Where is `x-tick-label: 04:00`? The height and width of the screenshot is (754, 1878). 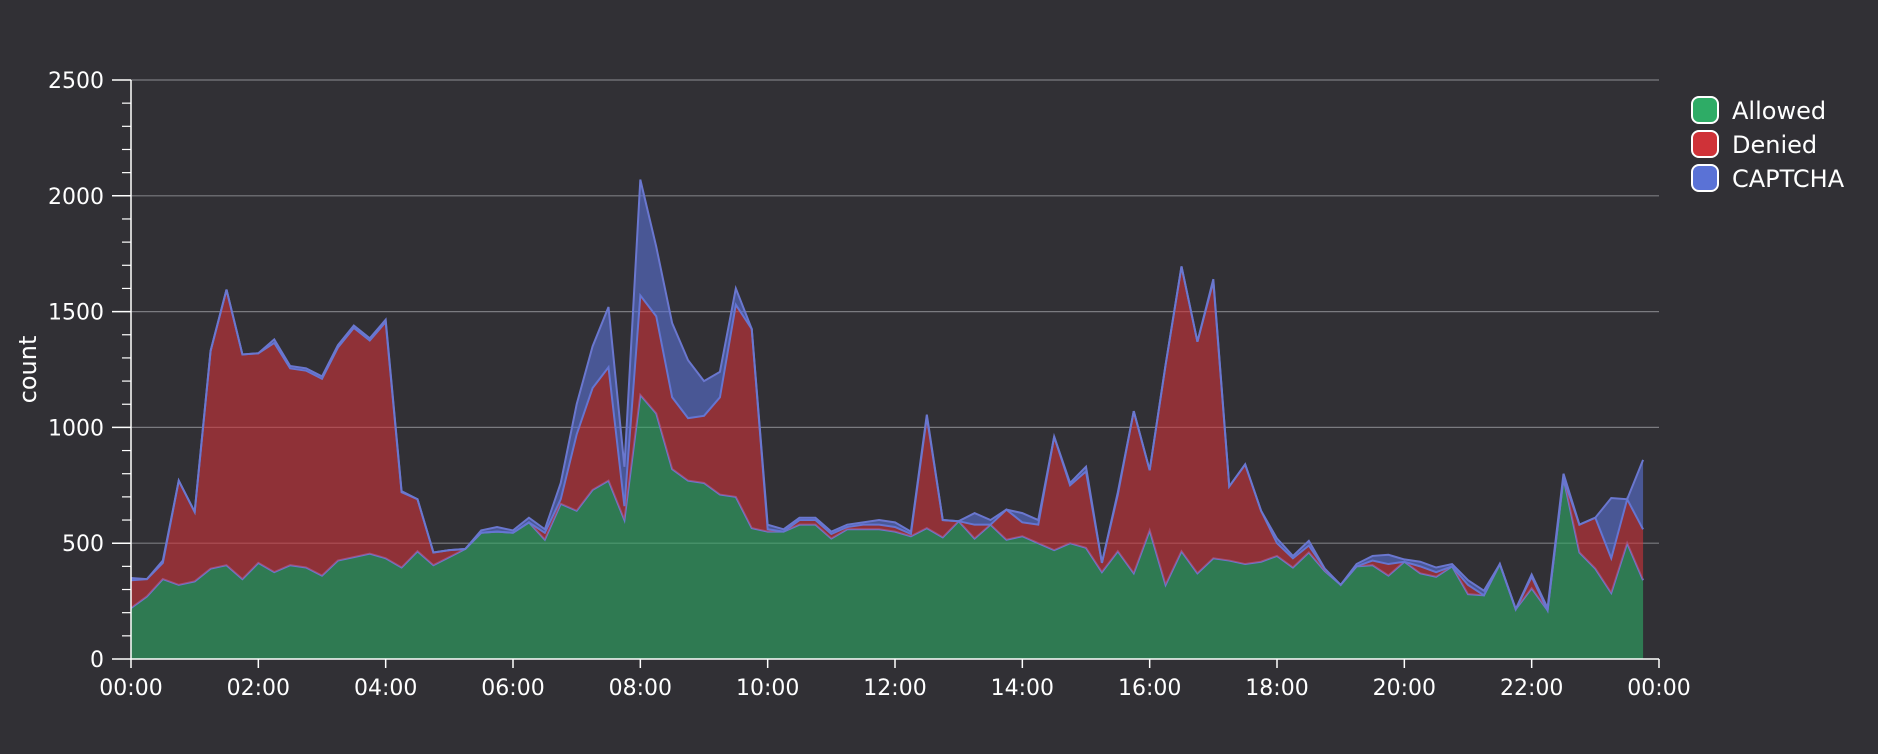
x-tick-label: 04:00 is located at coordinates (385, 688).